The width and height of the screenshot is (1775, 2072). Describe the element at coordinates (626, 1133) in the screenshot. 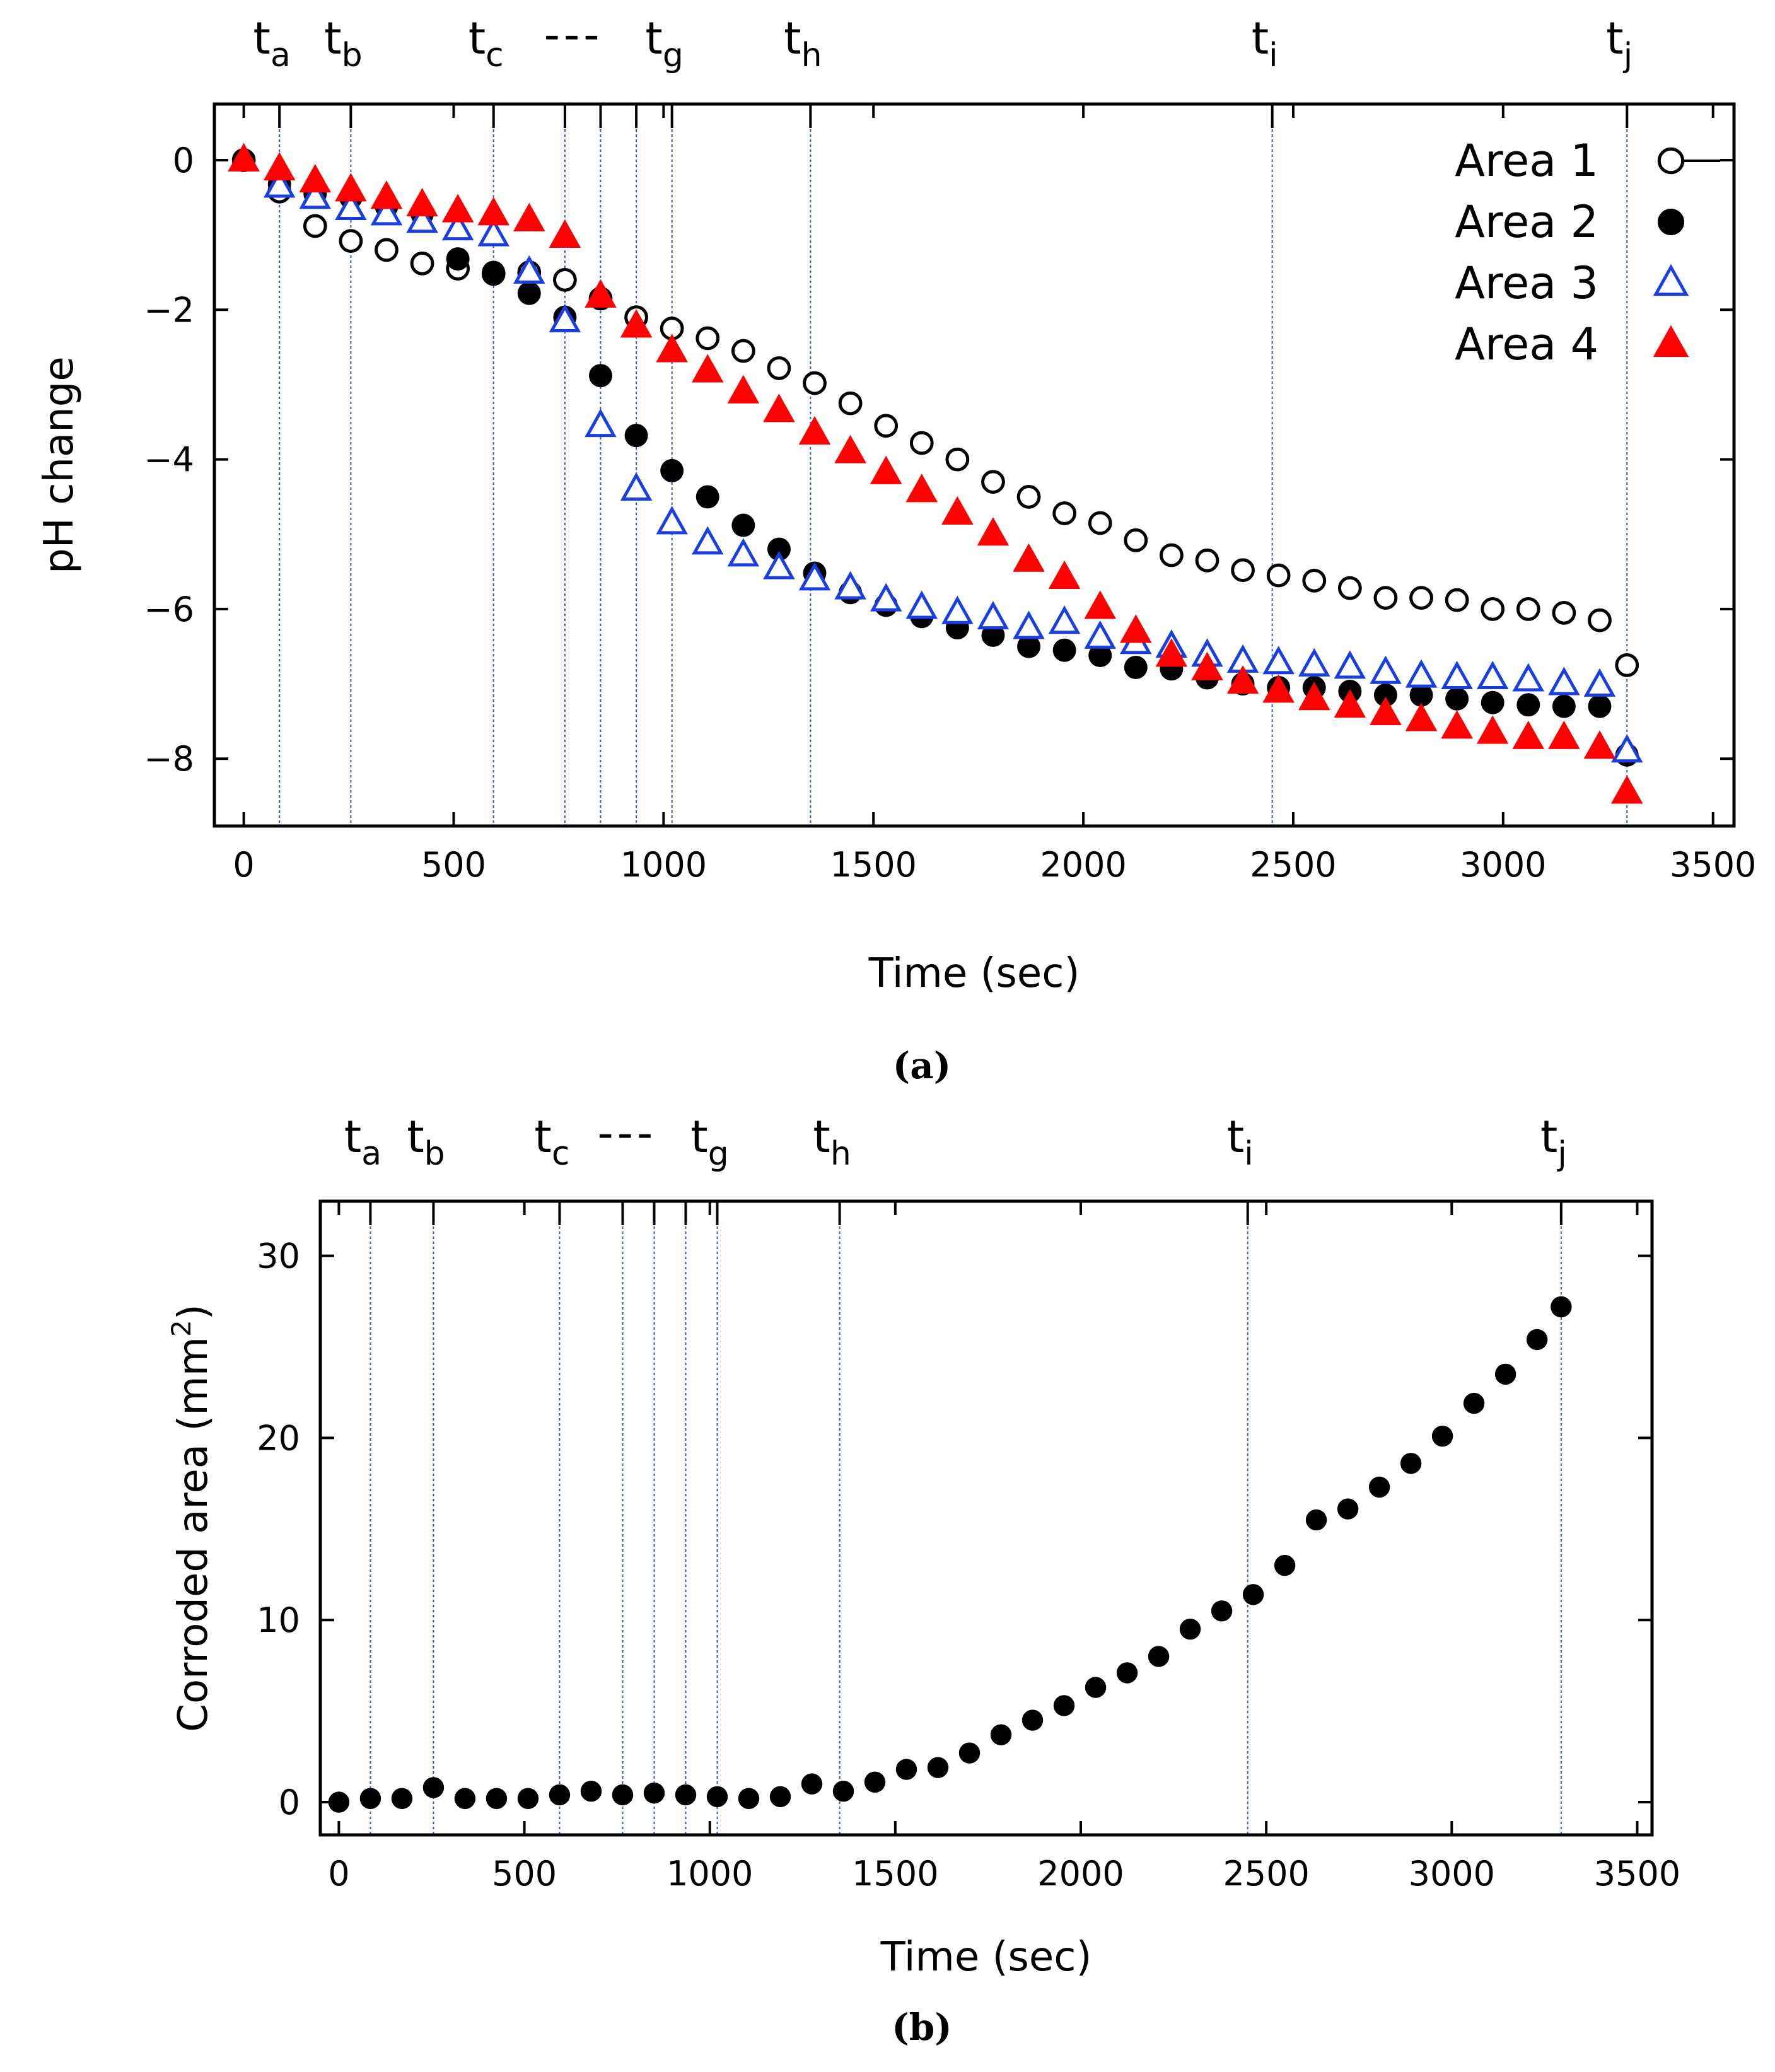

I see `panel-b-event-dashes: ---` at that location.